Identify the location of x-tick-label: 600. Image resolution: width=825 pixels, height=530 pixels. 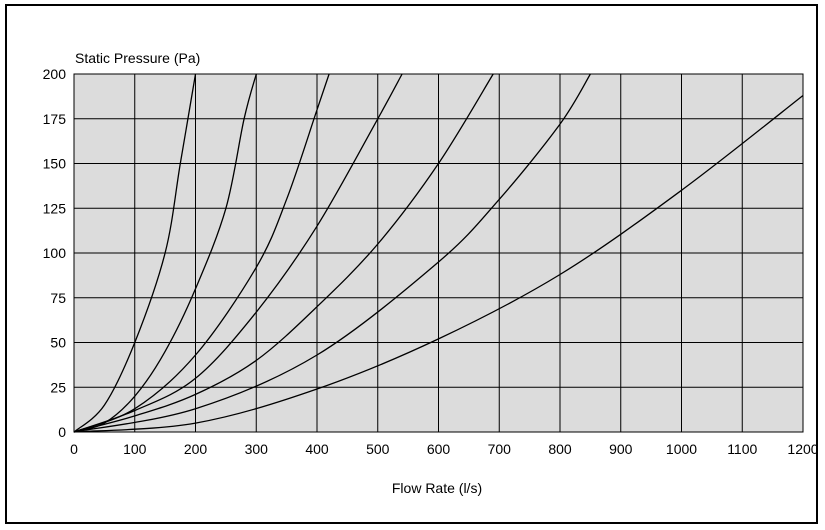
(439, 449).